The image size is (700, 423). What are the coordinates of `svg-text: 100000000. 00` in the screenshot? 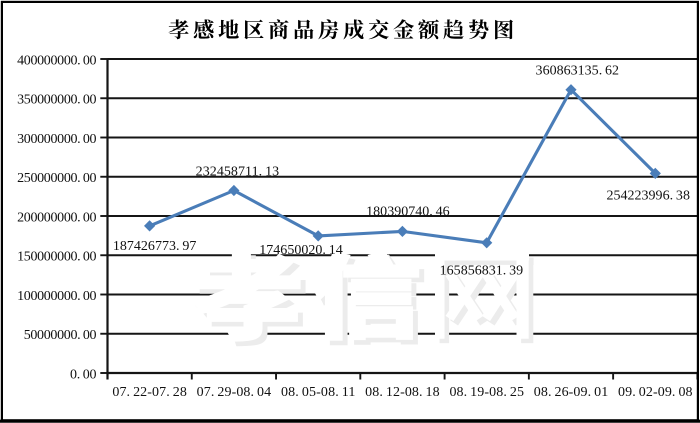 It's located at (56, 296).